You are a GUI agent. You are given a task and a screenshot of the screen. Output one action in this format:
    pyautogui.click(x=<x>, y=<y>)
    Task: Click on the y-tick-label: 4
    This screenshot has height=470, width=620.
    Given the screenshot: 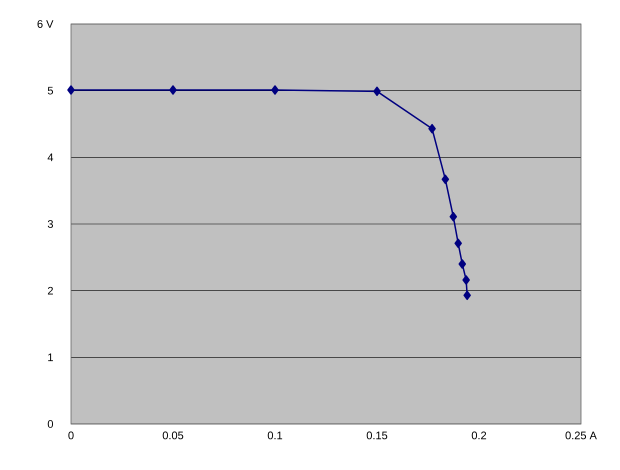 What is the action you would take?
    pyautogui.click(x=51, y=158)
    